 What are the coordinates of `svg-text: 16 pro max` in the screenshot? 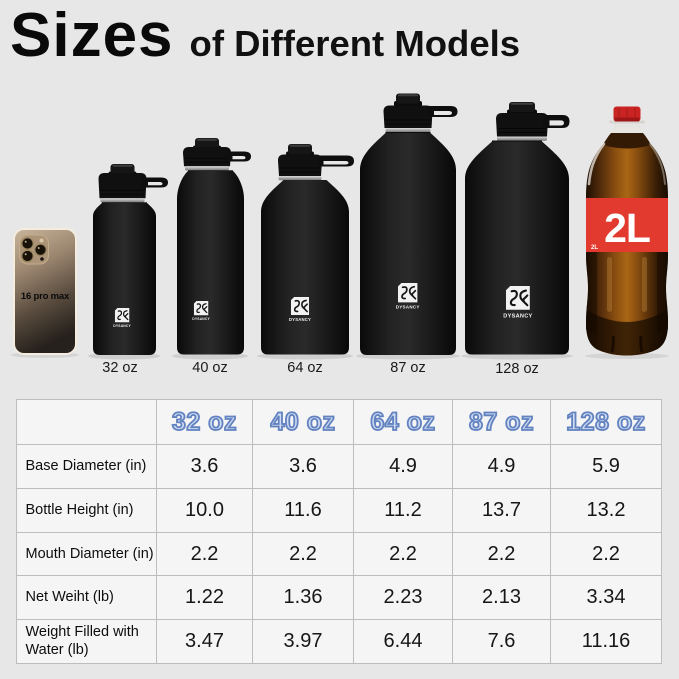 It's located at (45, 296).